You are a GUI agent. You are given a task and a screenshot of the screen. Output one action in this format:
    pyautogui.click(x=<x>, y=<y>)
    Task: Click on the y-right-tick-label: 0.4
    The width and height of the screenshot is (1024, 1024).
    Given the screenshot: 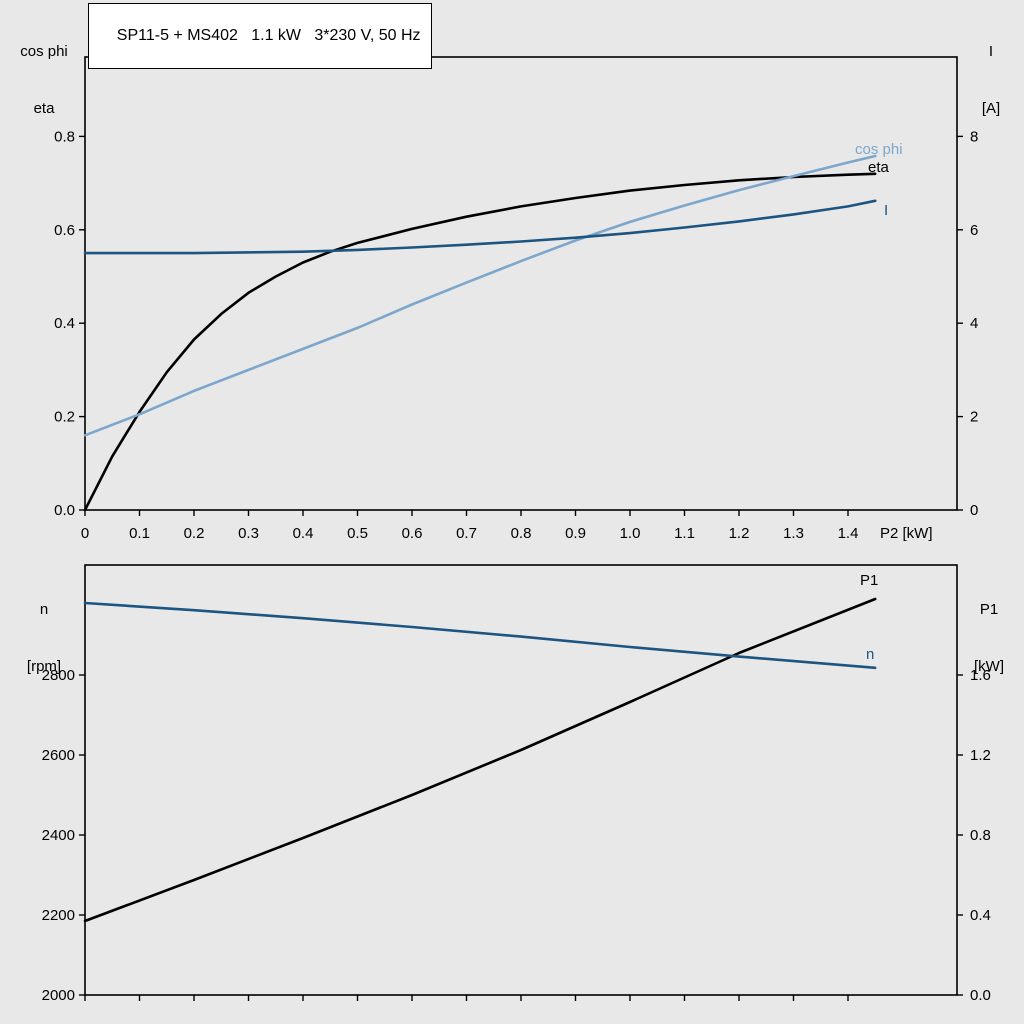 What is the action you would take?
    pyautogui.click(x=980, y=915)
    